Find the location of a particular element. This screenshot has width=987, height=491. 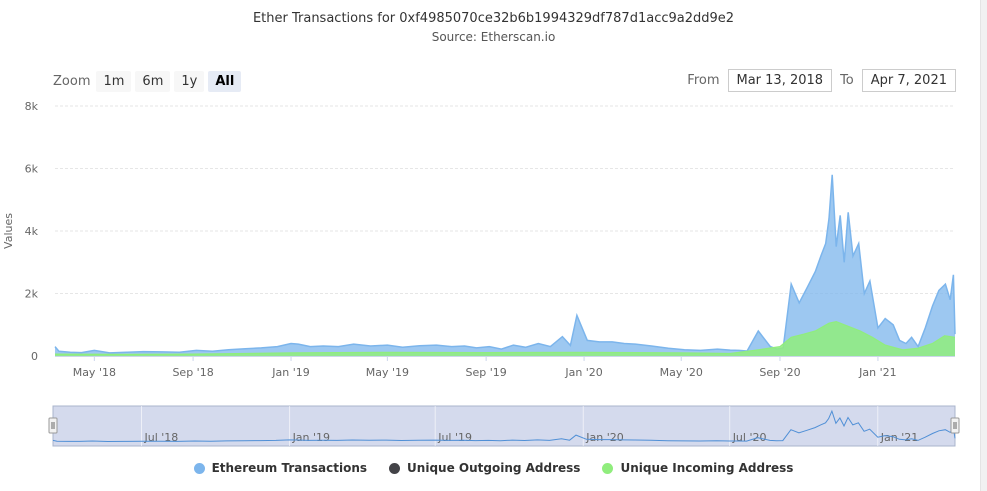

y-tick-label: 0 is located at coordinates (34, 356).